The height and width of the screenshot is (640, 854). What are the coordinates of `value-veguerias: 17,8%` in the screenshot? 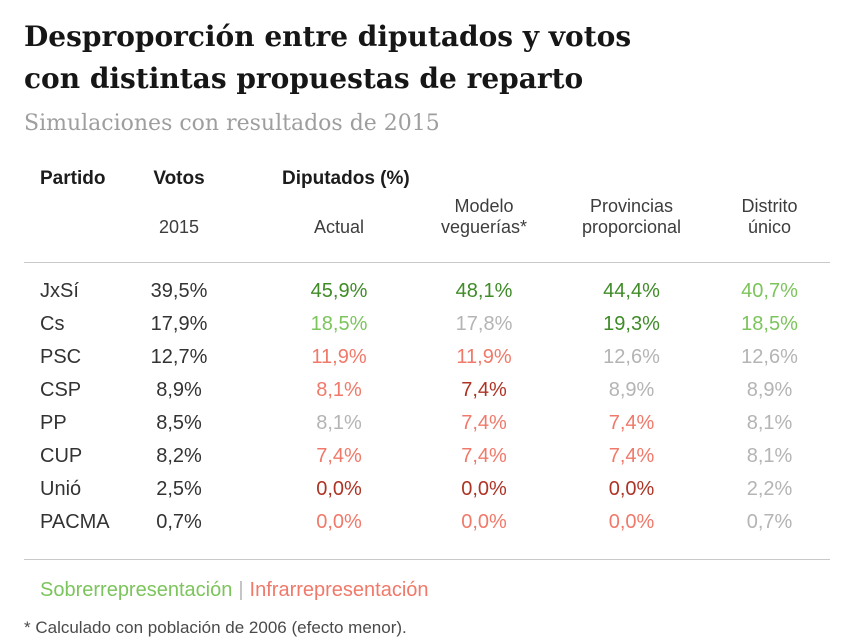 It's located at (484, 324).